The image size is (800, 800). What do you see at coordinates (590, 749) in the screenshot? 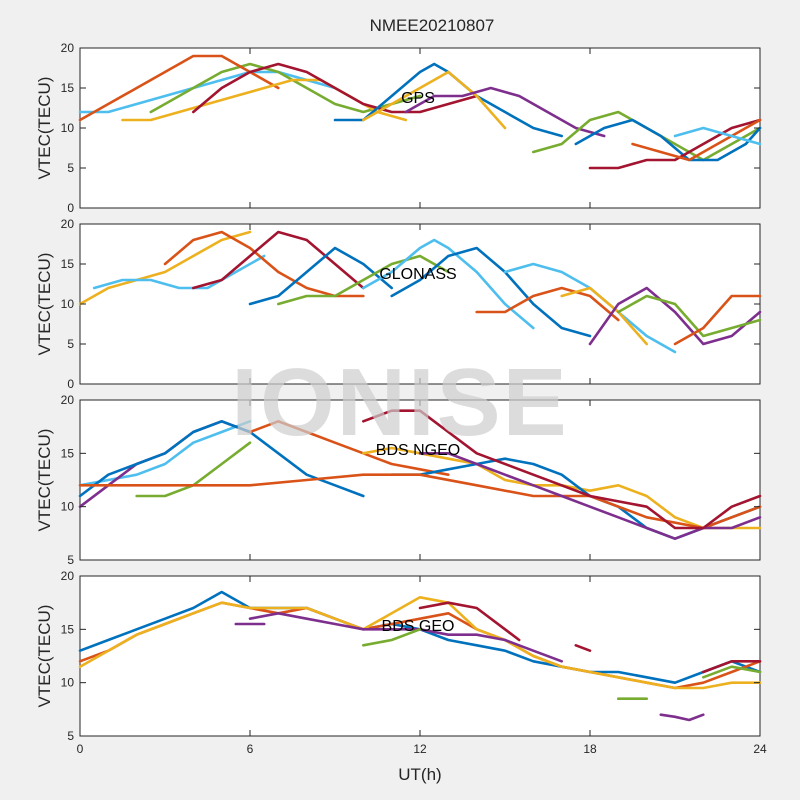
I see `x-tick-label-3: 18` at bounding box center [590, 749].